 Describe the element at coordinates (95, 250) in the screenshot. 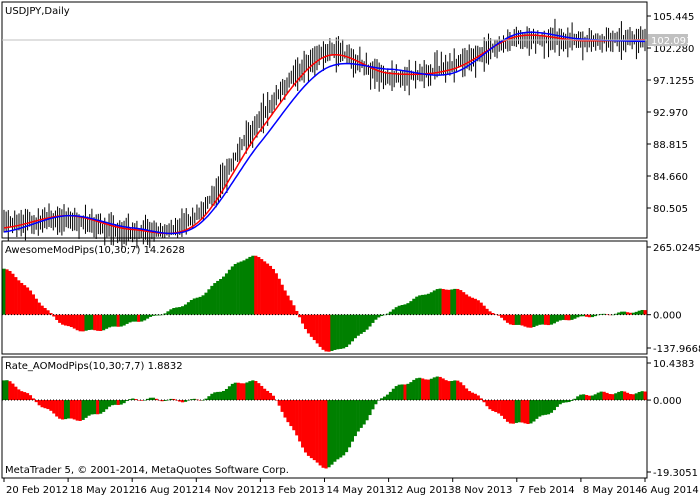

I see `indicator1-title: AwesomeModPips(10,30;7) 14.2628` at that location.